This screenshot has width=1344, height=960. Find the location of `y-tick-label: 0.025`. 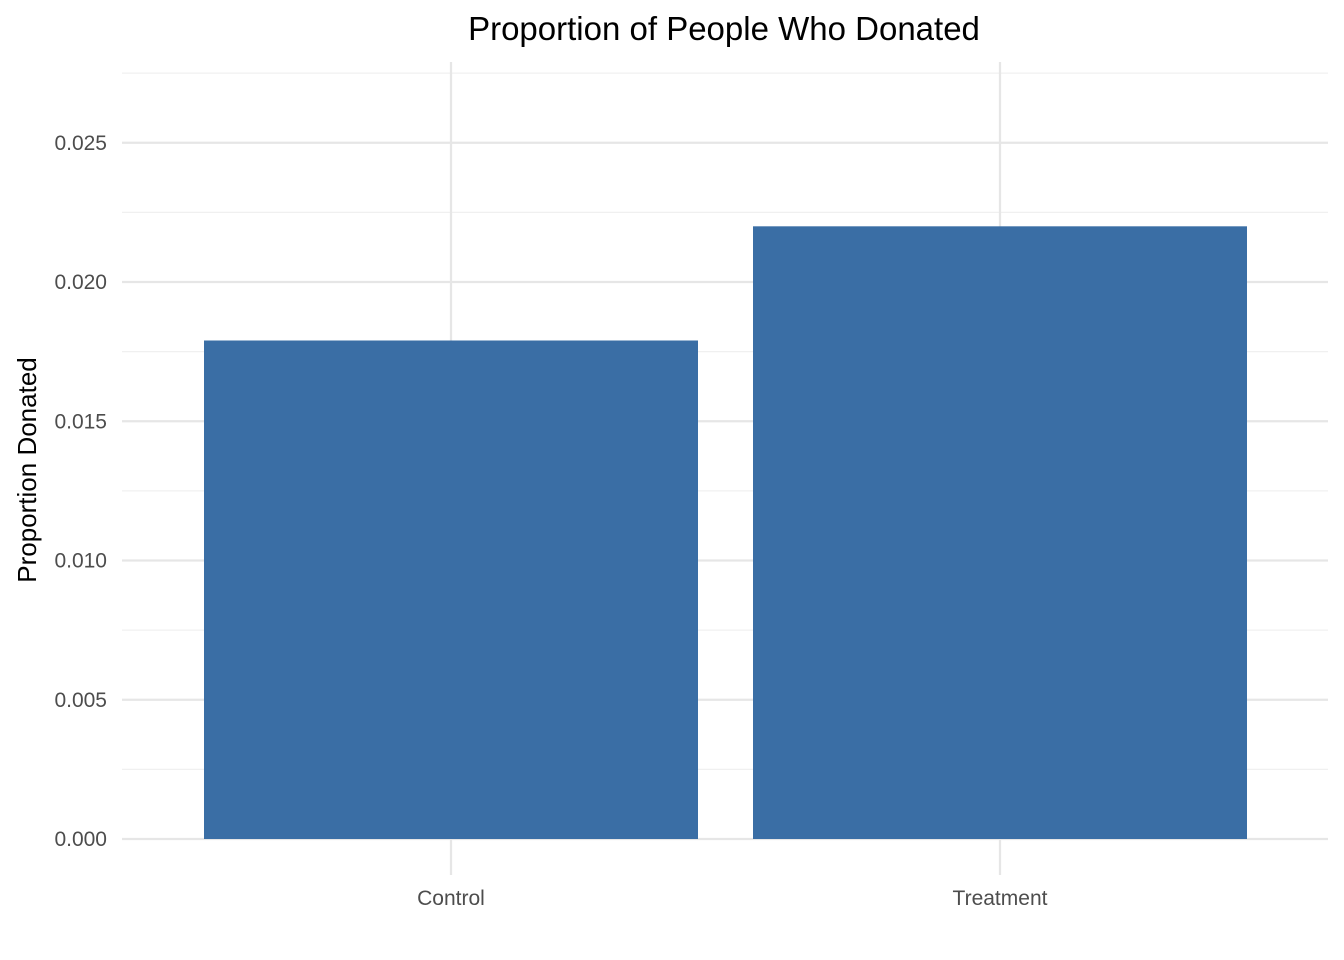

y-tick-label: 0.025 is located at coordinates (80, 143).